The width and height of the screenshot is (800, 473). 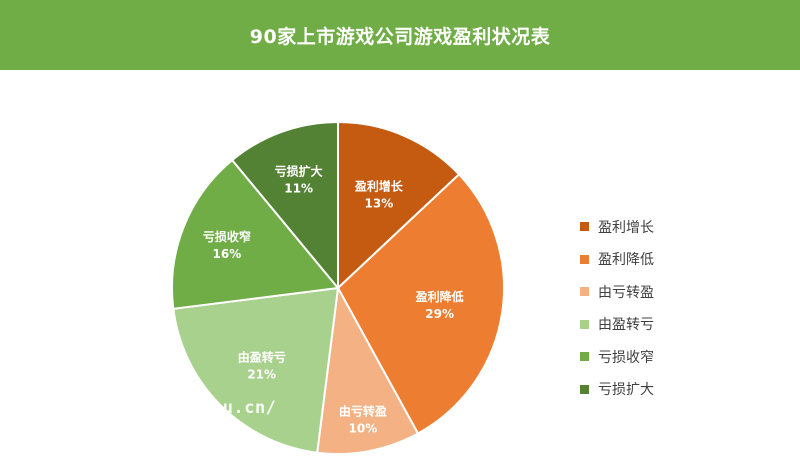 I want to click on slice-label-category: 由盈转亏, so click(x=262, y=356).